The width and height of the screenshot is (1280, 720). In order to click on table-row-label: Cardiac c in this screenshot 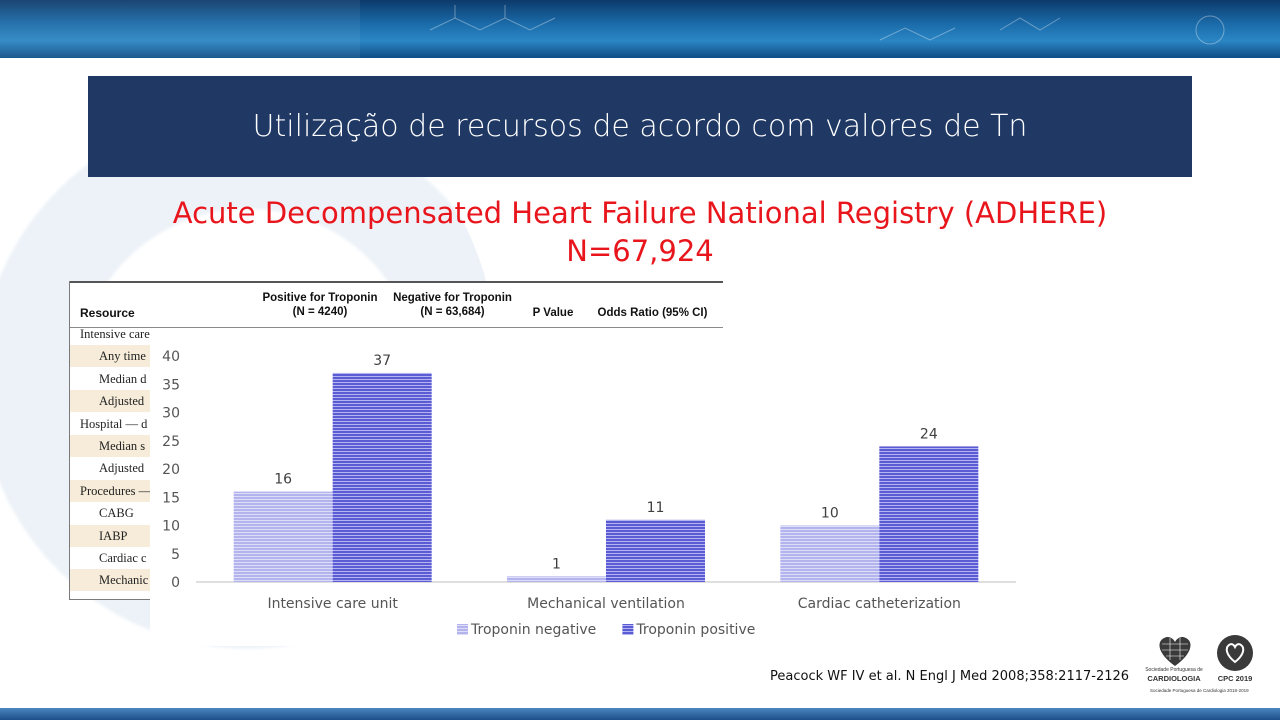, I will do `click(123, 558)`.